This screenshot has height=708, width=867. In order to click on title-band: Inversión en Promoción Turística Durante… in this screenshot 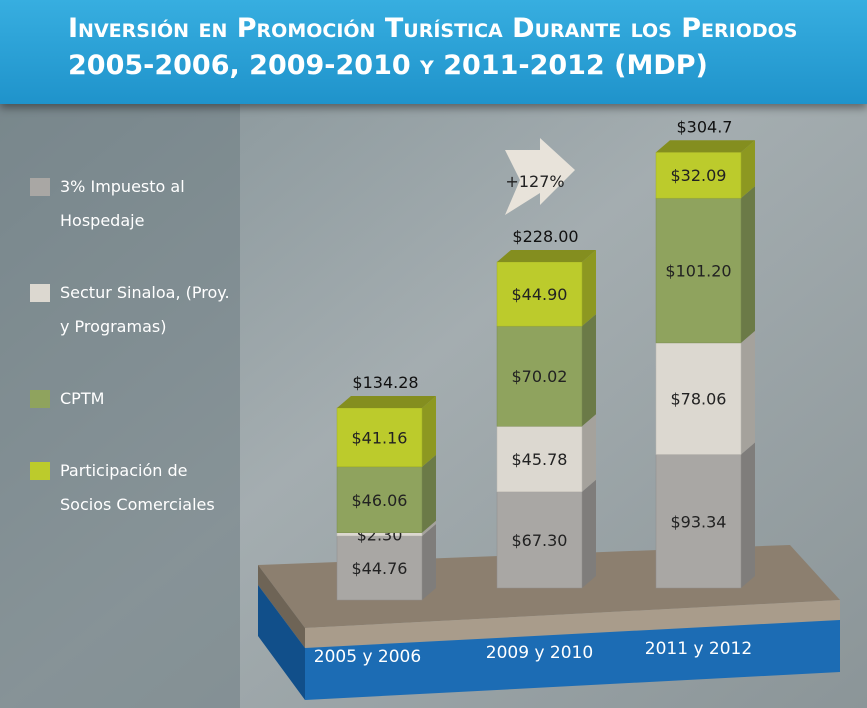, I will do `click(433, 52)`.